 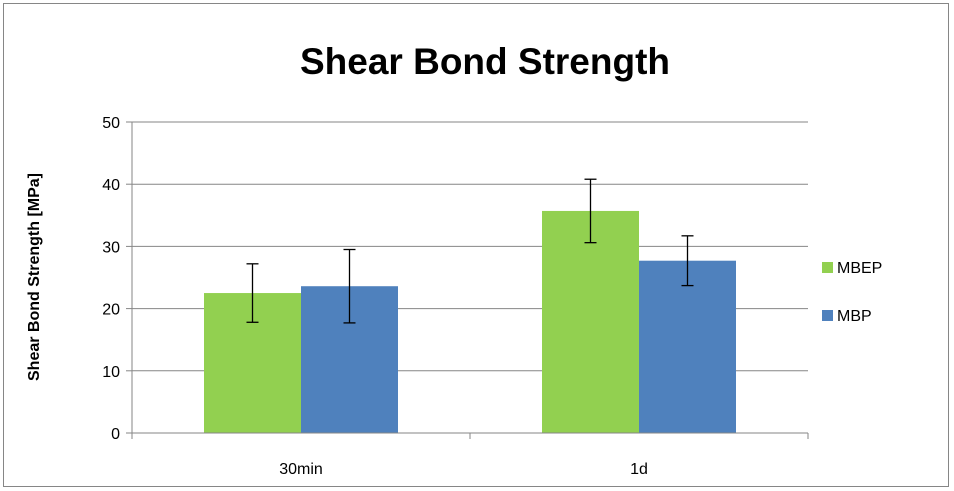 I want to click on y-tick-label: 30, so click(x=111, y=247).